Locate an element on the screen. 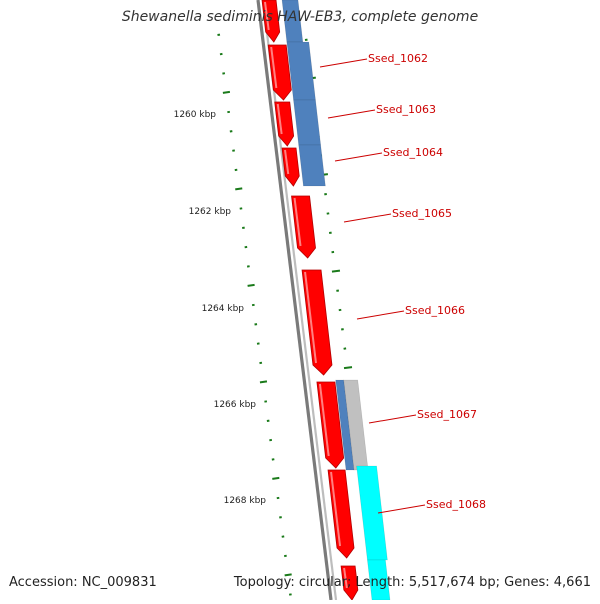  ruler-label-layer: 1260 kbp 1262 kbp 1264 kbp 1266 kbp 1268 kbp is located at coordinates (220, 308).